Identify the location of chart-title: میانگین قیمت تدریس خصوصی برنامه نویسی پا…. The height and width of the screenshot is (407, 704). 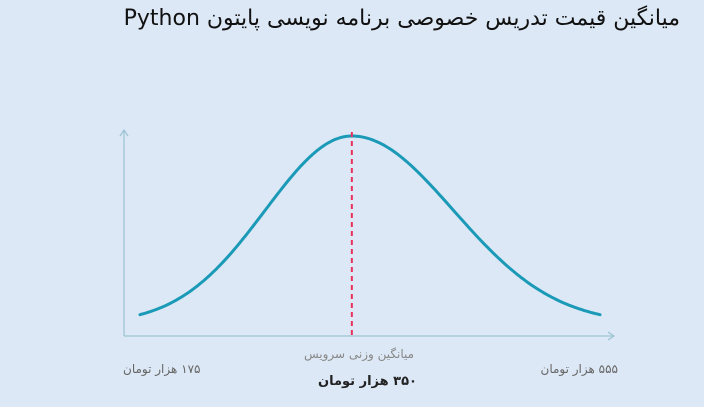
(401, 18).